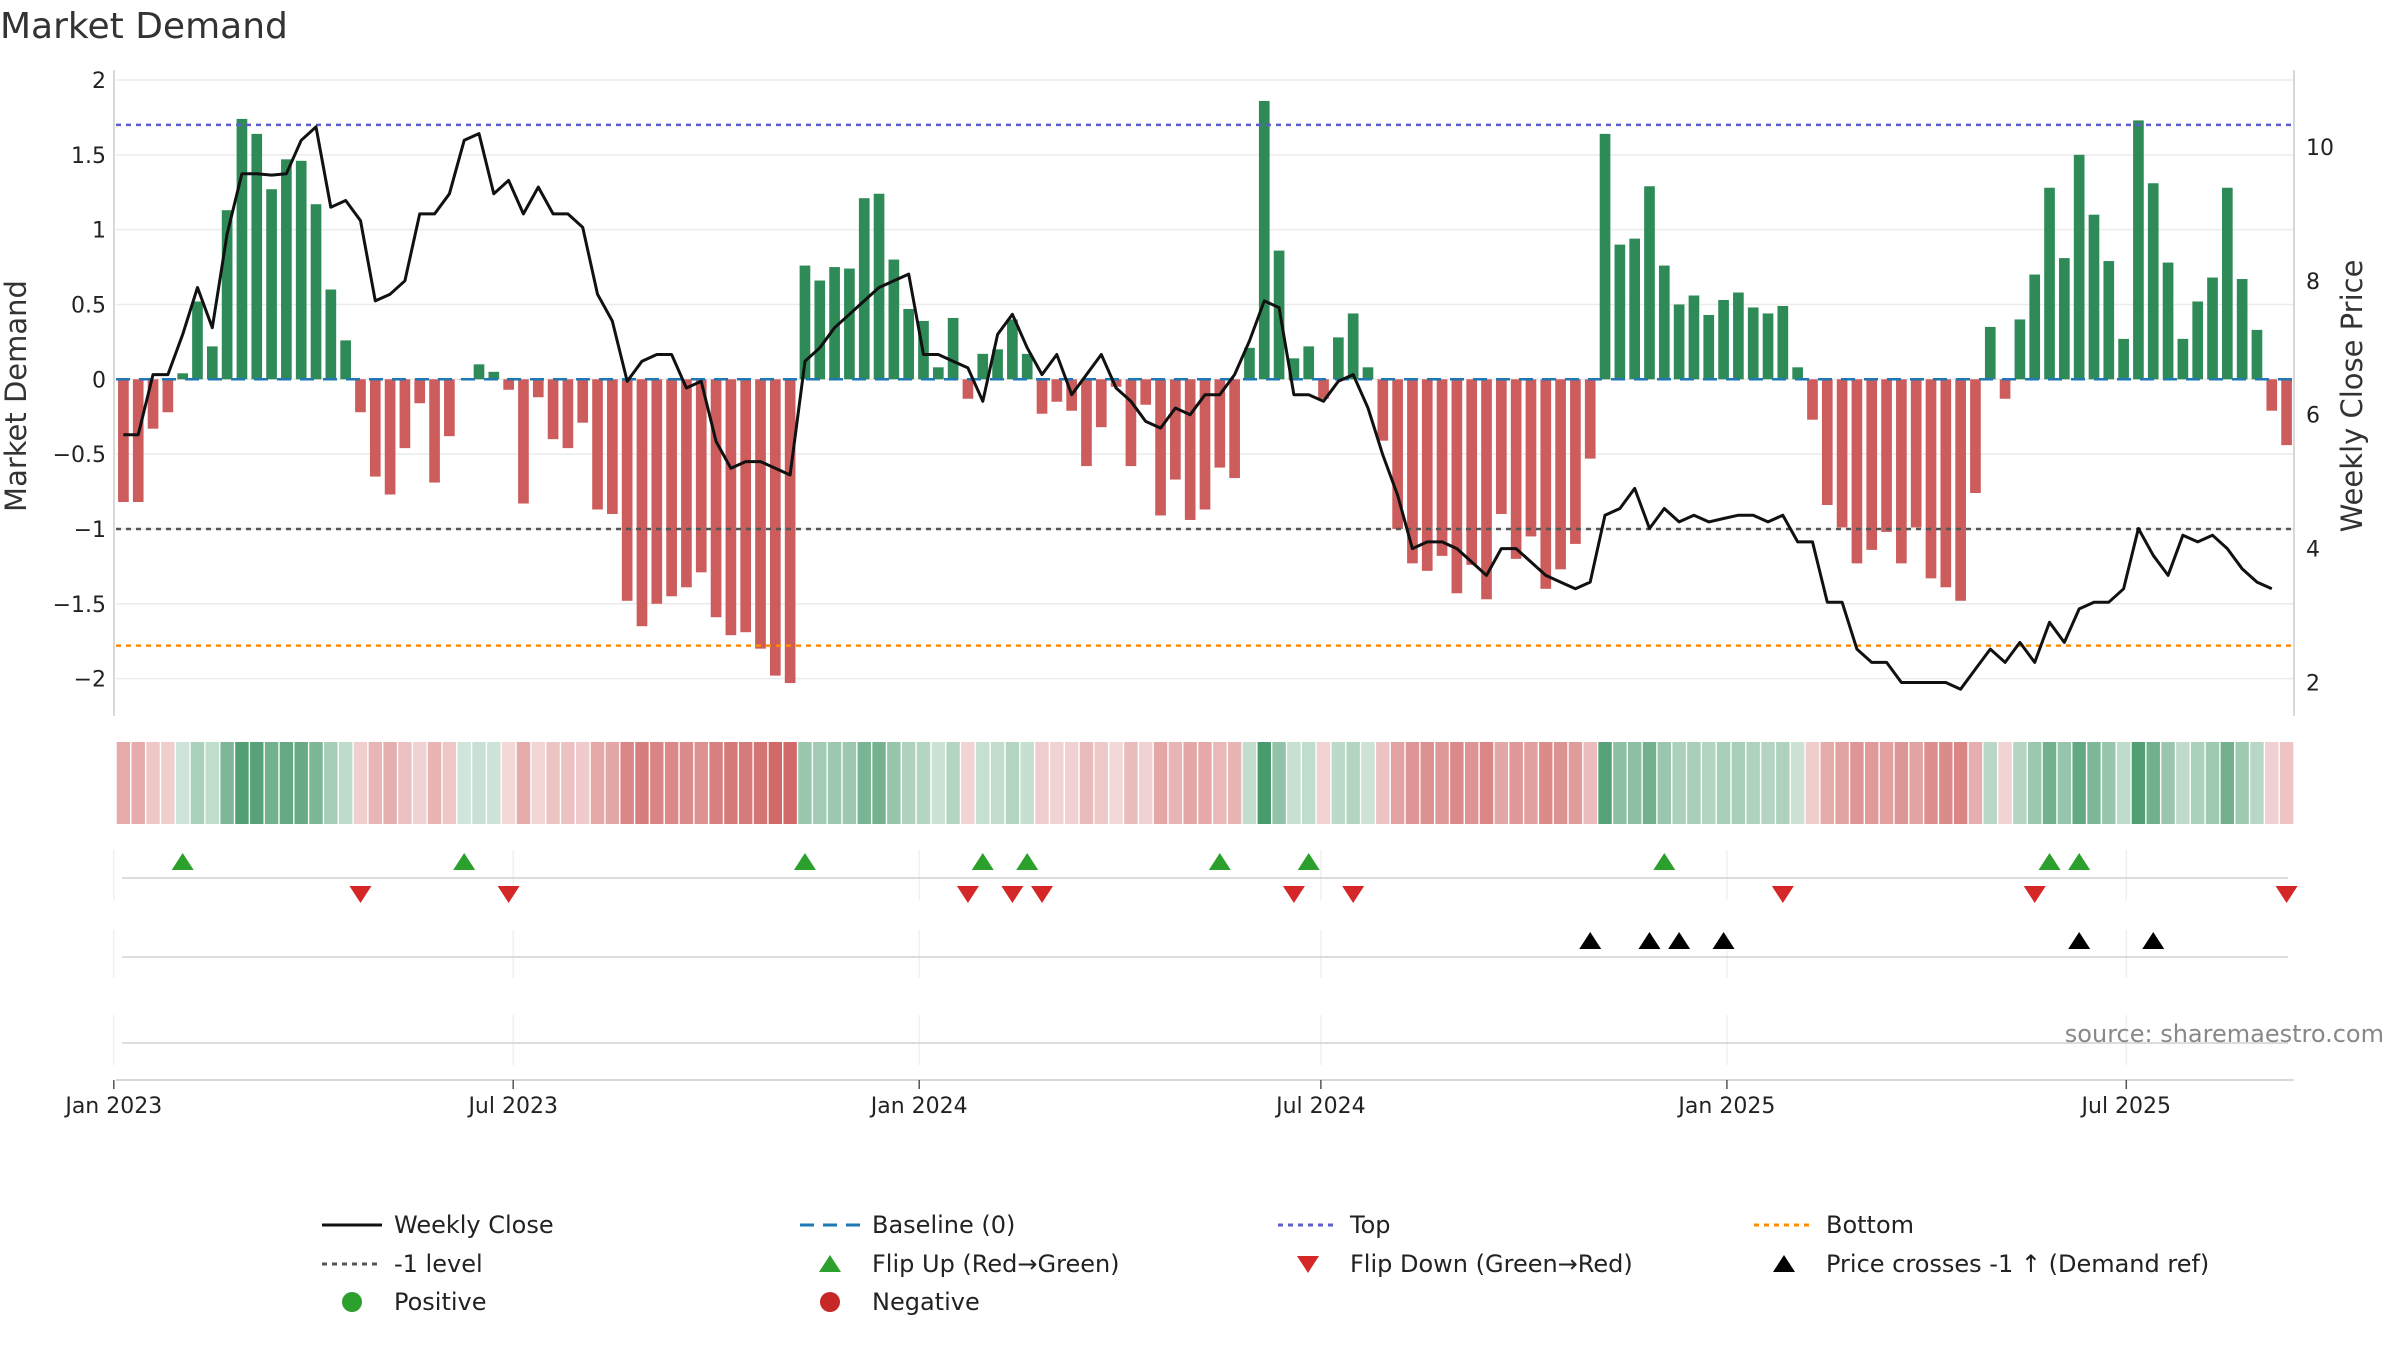 The width and height of the screenshot is (2400, 1350). Describe the element at coordinates (438, 1264) in the screenshot. I see `legend-label: -1 level` at that location.